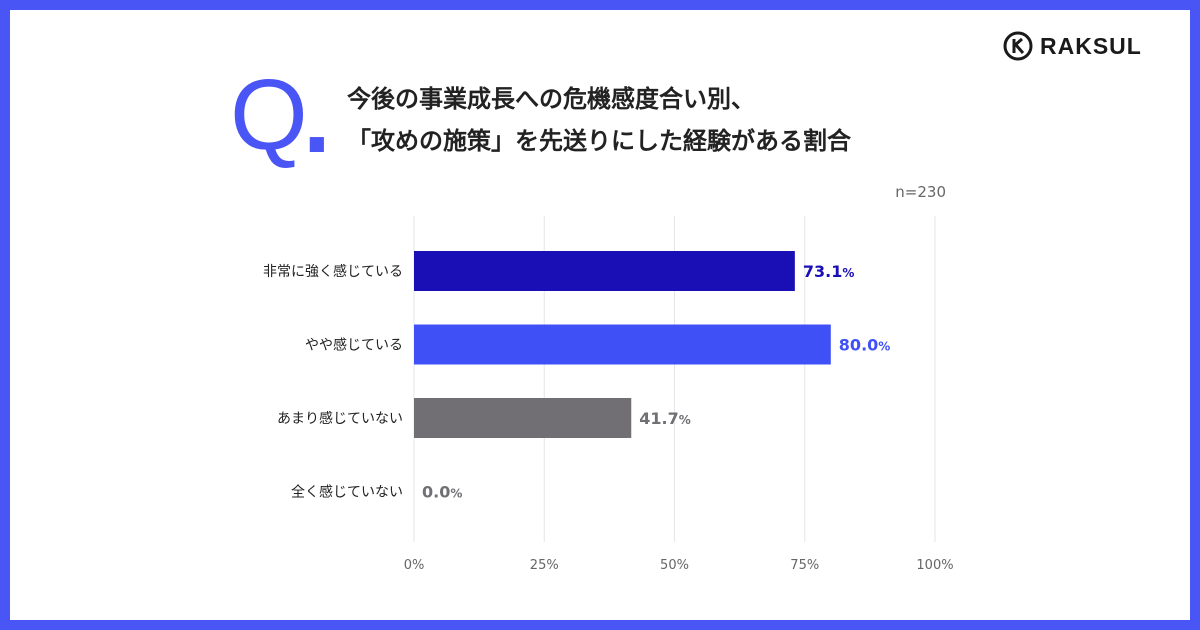 The image size is (1200, 630). What do you see at coordinates (551, 99) in the screenshot?
I see `chart-title-line-1: 今後の事業成長への危機感度合い別、` at bounding box center [551, 99].